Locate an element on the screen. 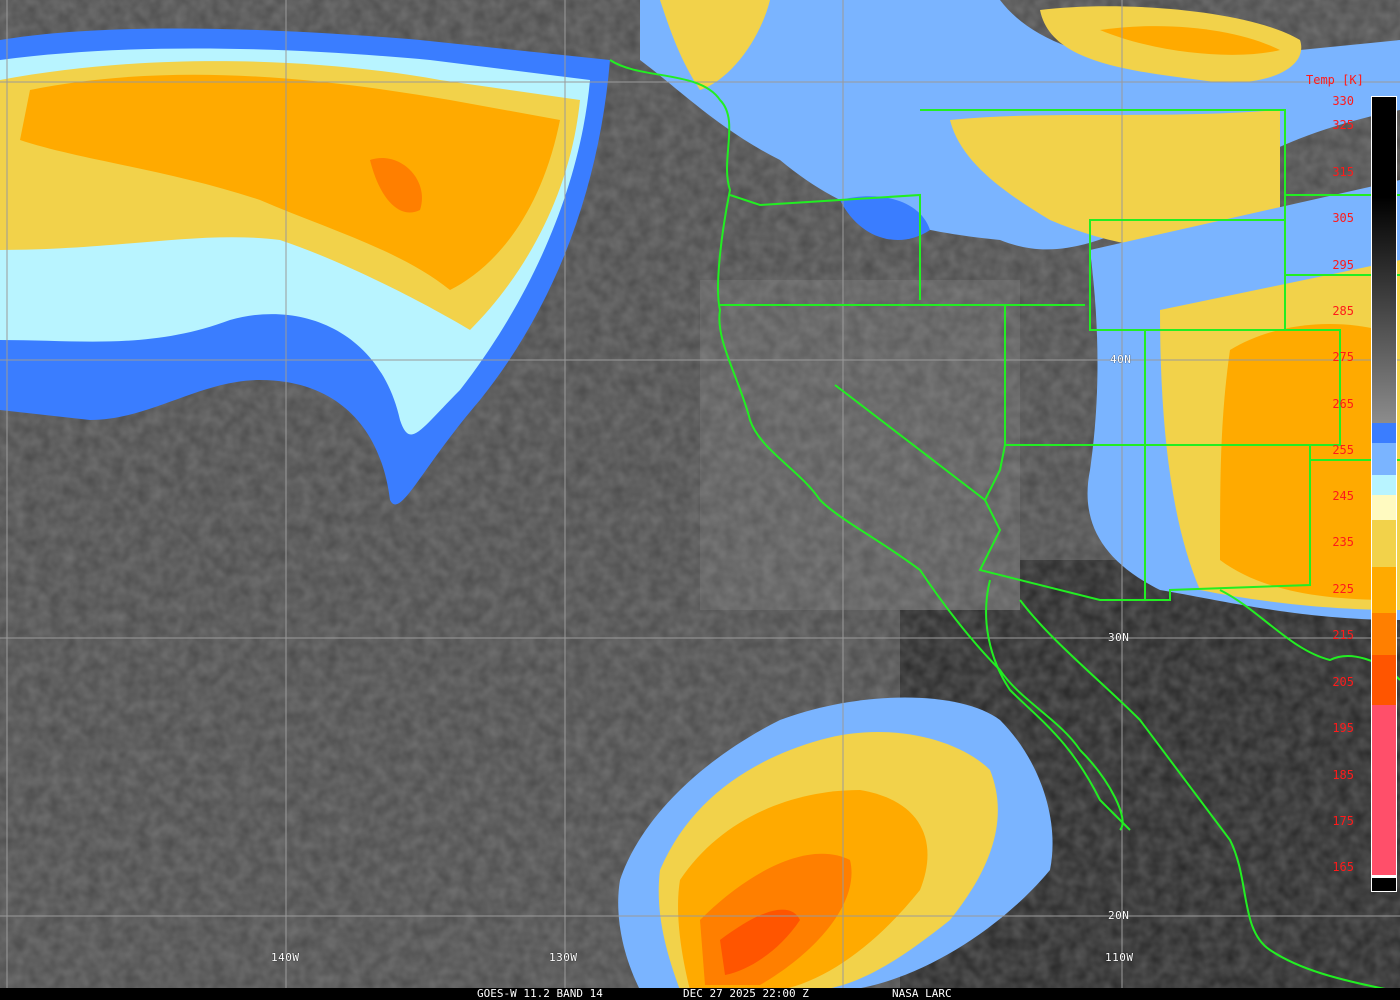  legend-tick-265: 265 is located at coordinates (1343, 404).